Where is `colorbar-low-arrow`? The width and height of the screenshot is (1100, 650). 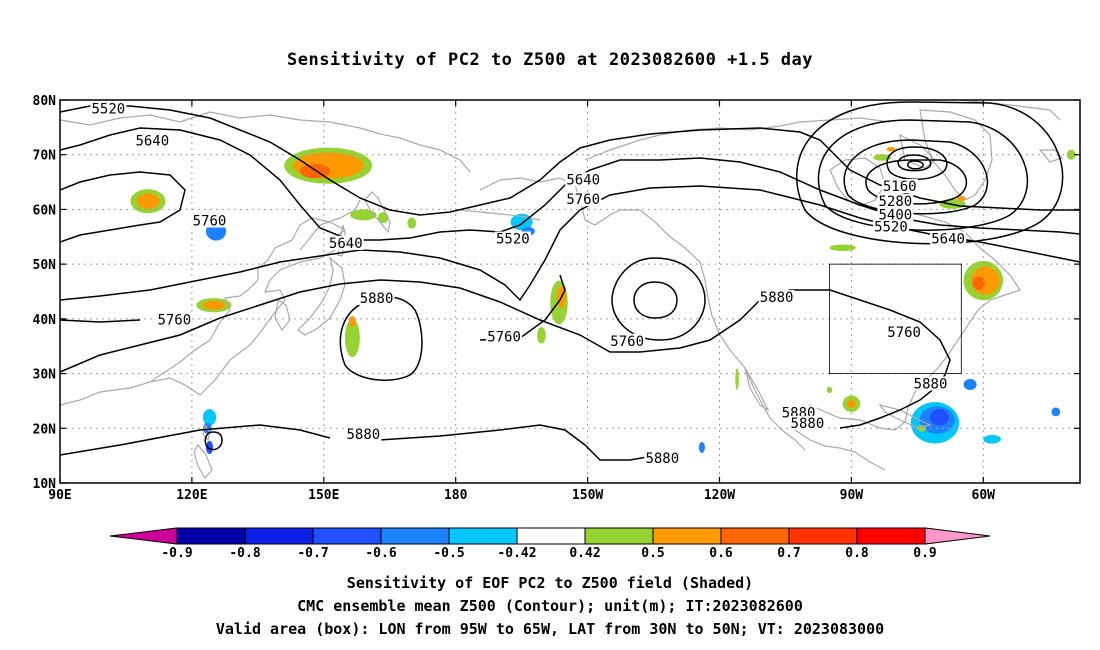
colorbar-low-arrow is located at coordinates (143, 536).